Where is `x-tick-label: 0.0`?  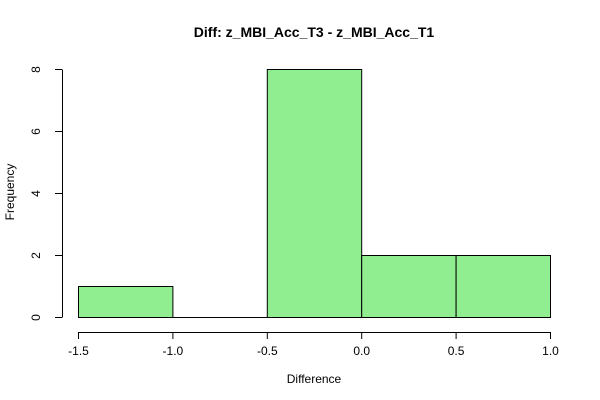 x-tick-label: 0.0 is located at coordinates (361, 351).